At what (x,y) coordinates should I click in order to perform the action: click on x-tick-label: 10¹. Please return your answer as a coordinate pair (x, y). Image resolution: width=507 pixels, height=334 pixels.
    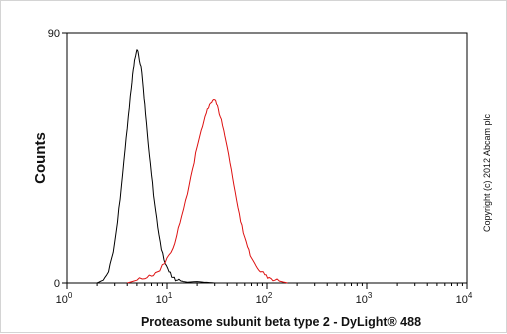
    Looking at the image, I should click on (164, 298).